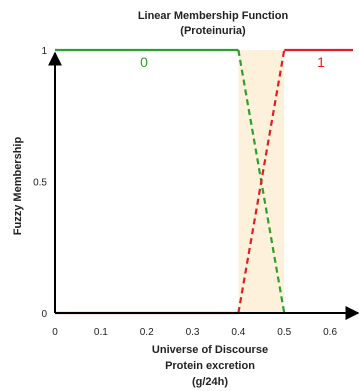 This screenshot has width=359, height=391. I want to click on x-tick-label: 0.5, so click(284, 332).